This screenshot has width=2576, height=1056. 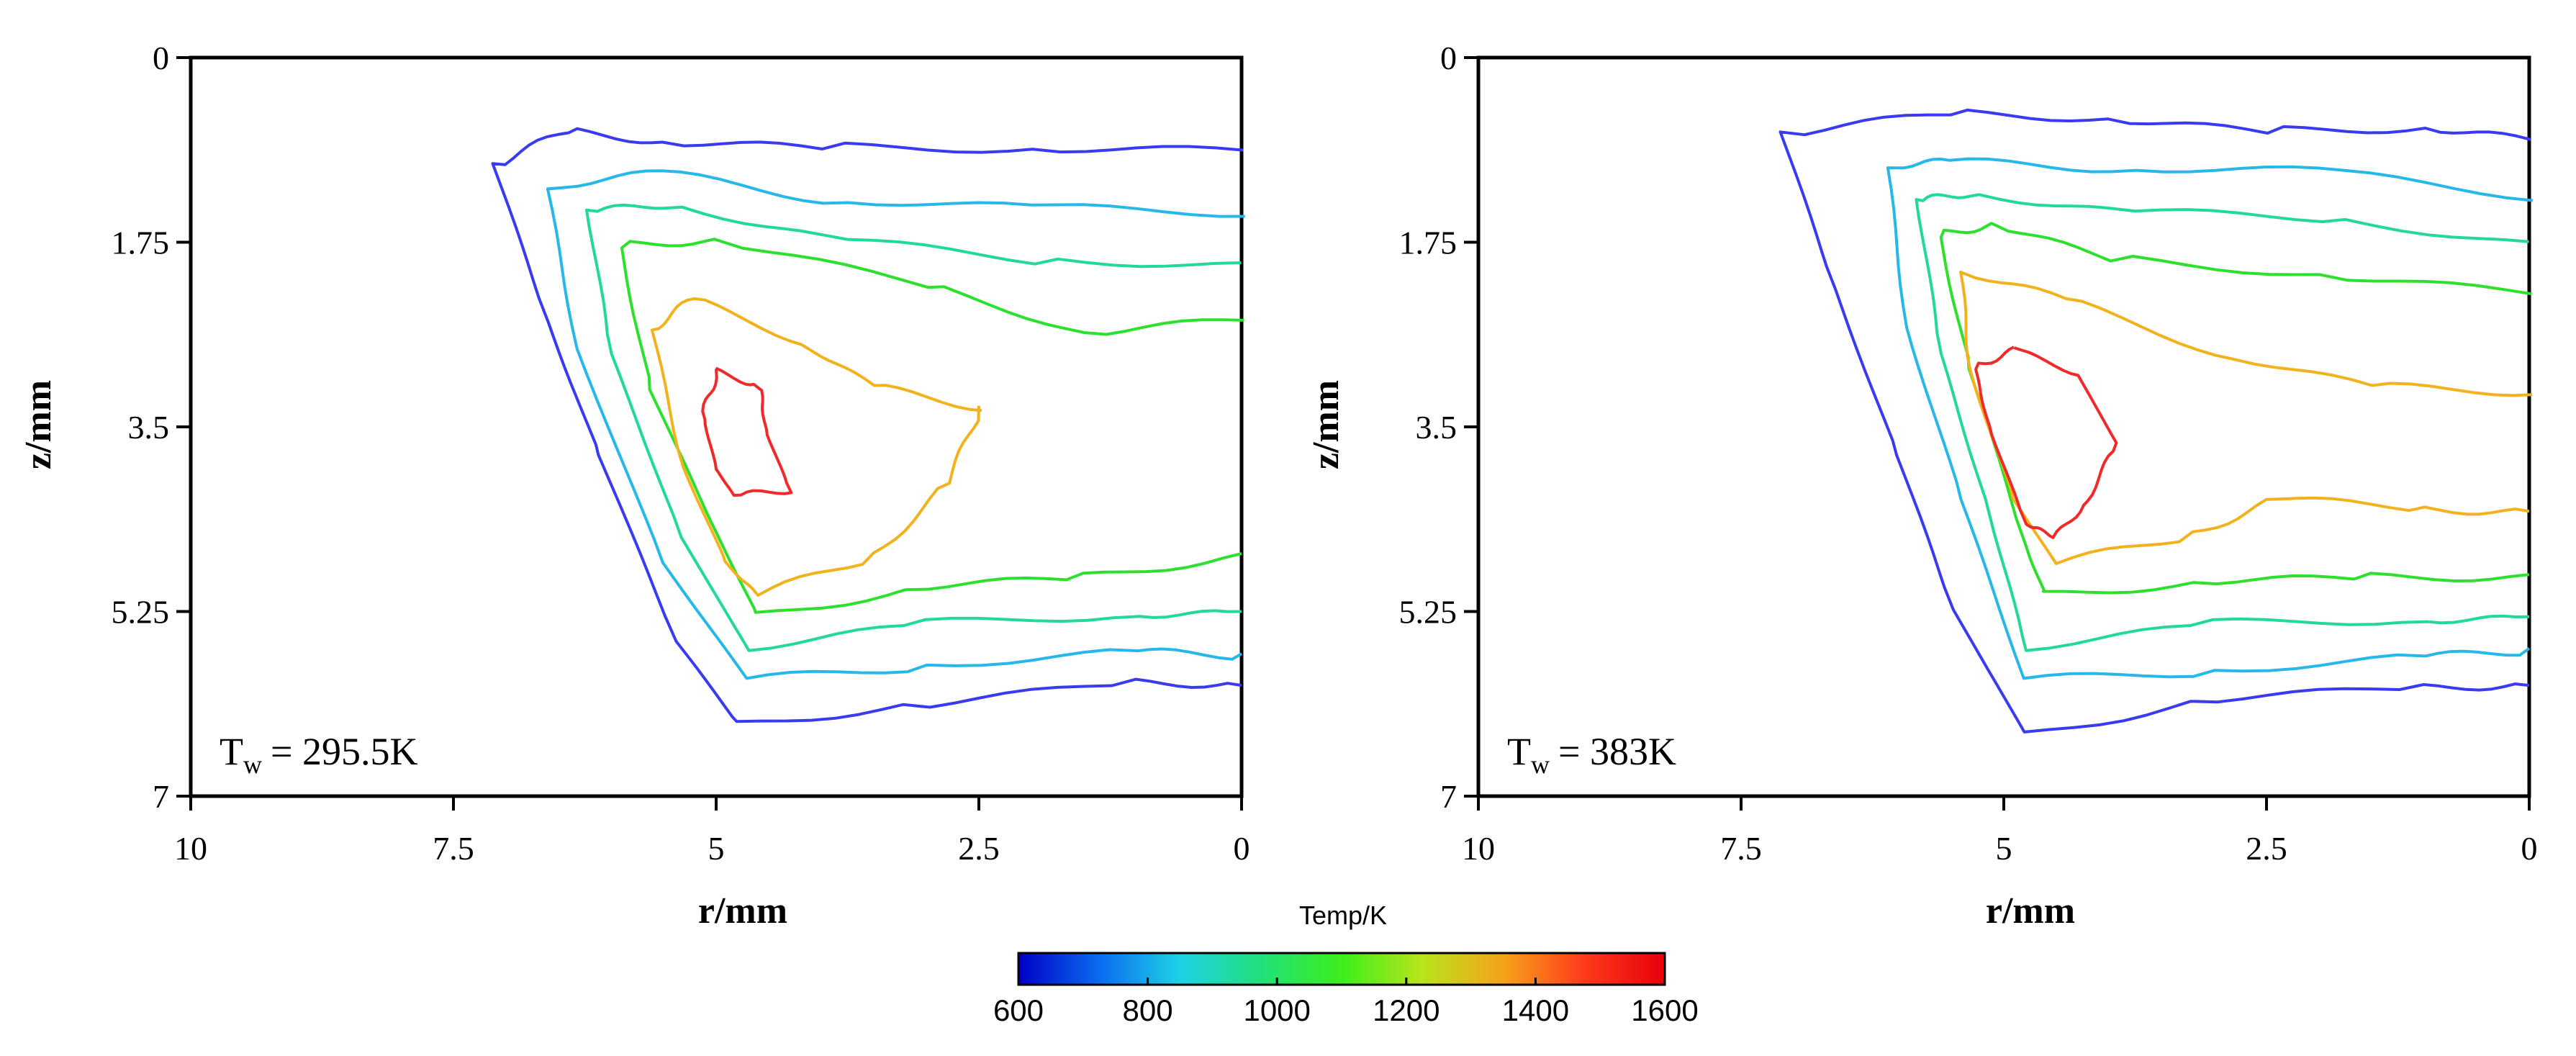 What do you see at coordinates (2530, 848) in the screenshot?
I see `right-x-tick-label: 0` at bounding box center [2530, 848].